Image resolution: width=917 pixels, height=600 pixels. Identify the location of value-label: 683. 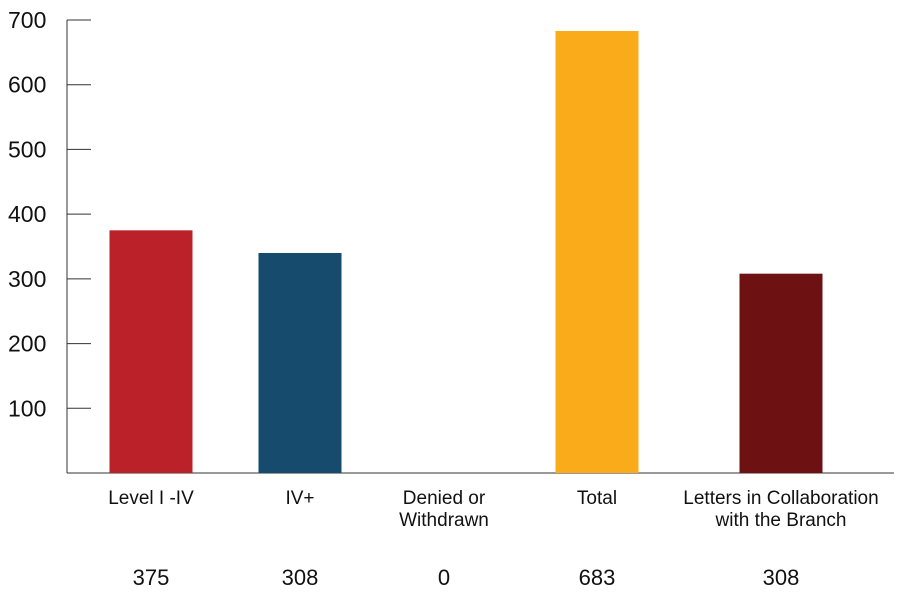
(597, 577).